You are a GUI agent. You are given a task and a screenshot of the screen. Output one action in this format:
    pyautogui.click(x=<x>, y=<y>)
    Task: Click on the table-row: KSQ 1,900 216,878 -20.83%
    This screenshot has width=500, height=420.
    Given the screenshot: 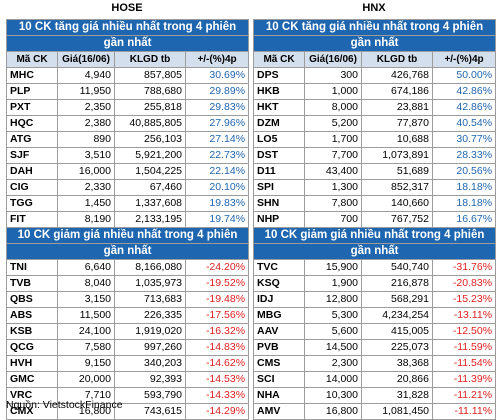 What is the action you would take?
    pyautogui.click(x=375, y=283)
    